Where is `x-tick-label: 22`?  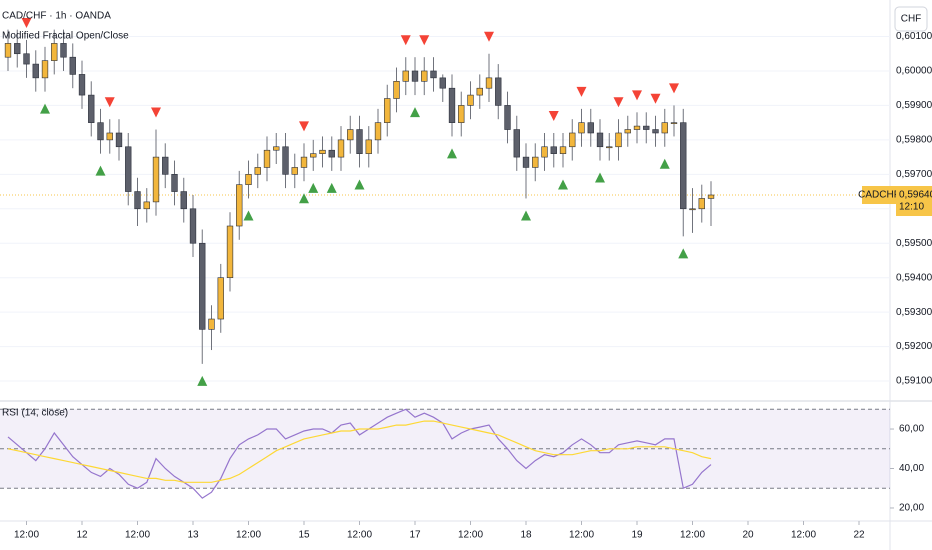 x-tick-label: 22 is located at coordinates (859, 535).